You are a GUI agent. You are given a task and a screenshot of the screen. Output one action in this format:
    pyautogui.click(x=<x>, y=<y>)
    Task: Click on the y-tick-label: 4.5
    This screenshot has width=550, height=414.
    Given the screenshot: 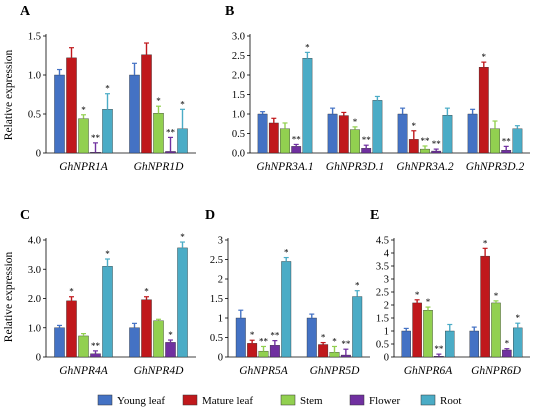 What is the action you would take?
    pyautogui.click(x=382, y=241)
    